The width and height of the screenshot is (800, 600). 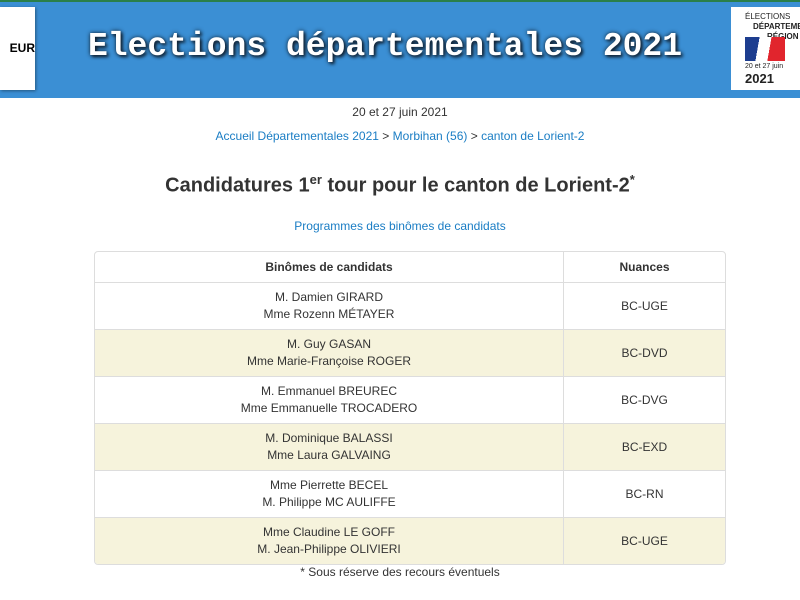 I want to click on table-row: M. Damien GIRARD Mme Rozenn MÉTAYER BC-UGE, so click(x=410, y=305).